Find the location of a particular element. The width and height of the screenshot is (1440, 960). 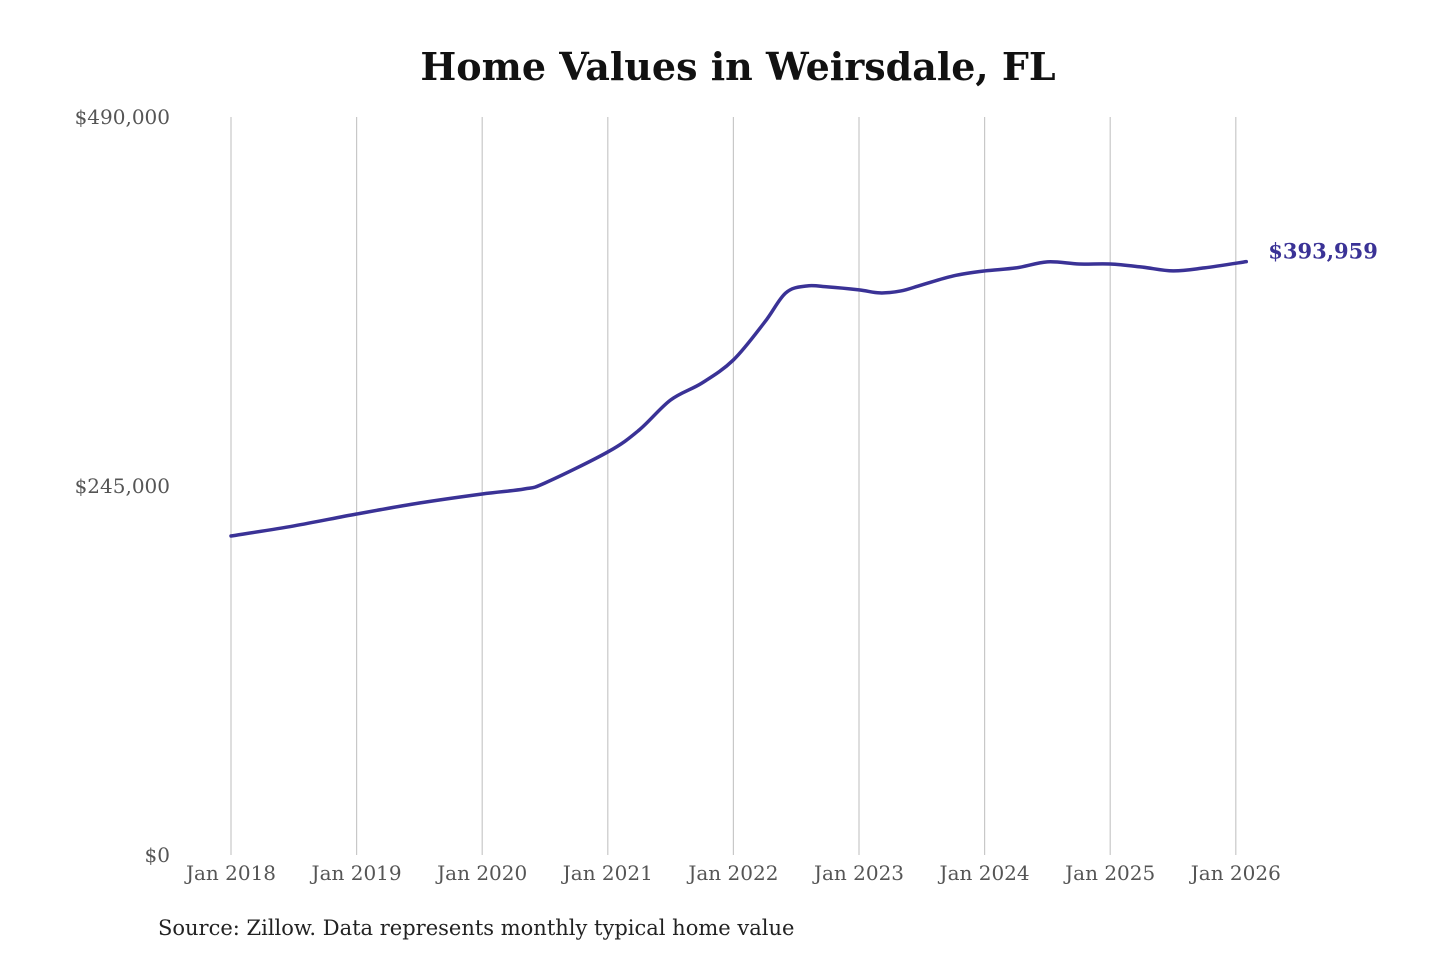

x-tick-label: Jan 2021 is located at coordinates (607, 873).